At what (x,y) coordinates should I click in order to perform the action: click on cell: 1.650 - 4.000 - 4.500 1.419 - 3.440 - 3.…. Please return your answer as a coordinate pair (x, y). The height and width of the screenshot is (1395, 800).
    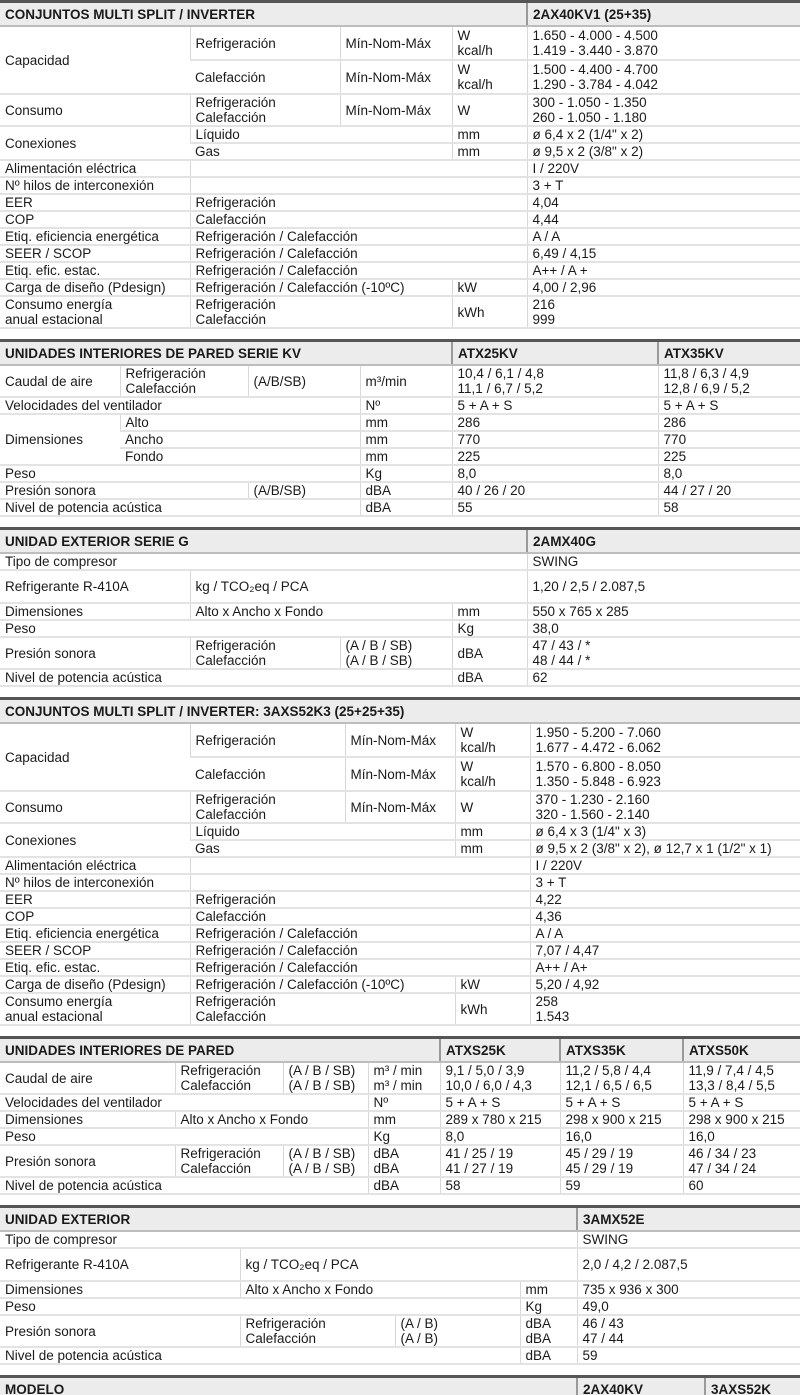
    Looking at the image, I should click on (663, 43).